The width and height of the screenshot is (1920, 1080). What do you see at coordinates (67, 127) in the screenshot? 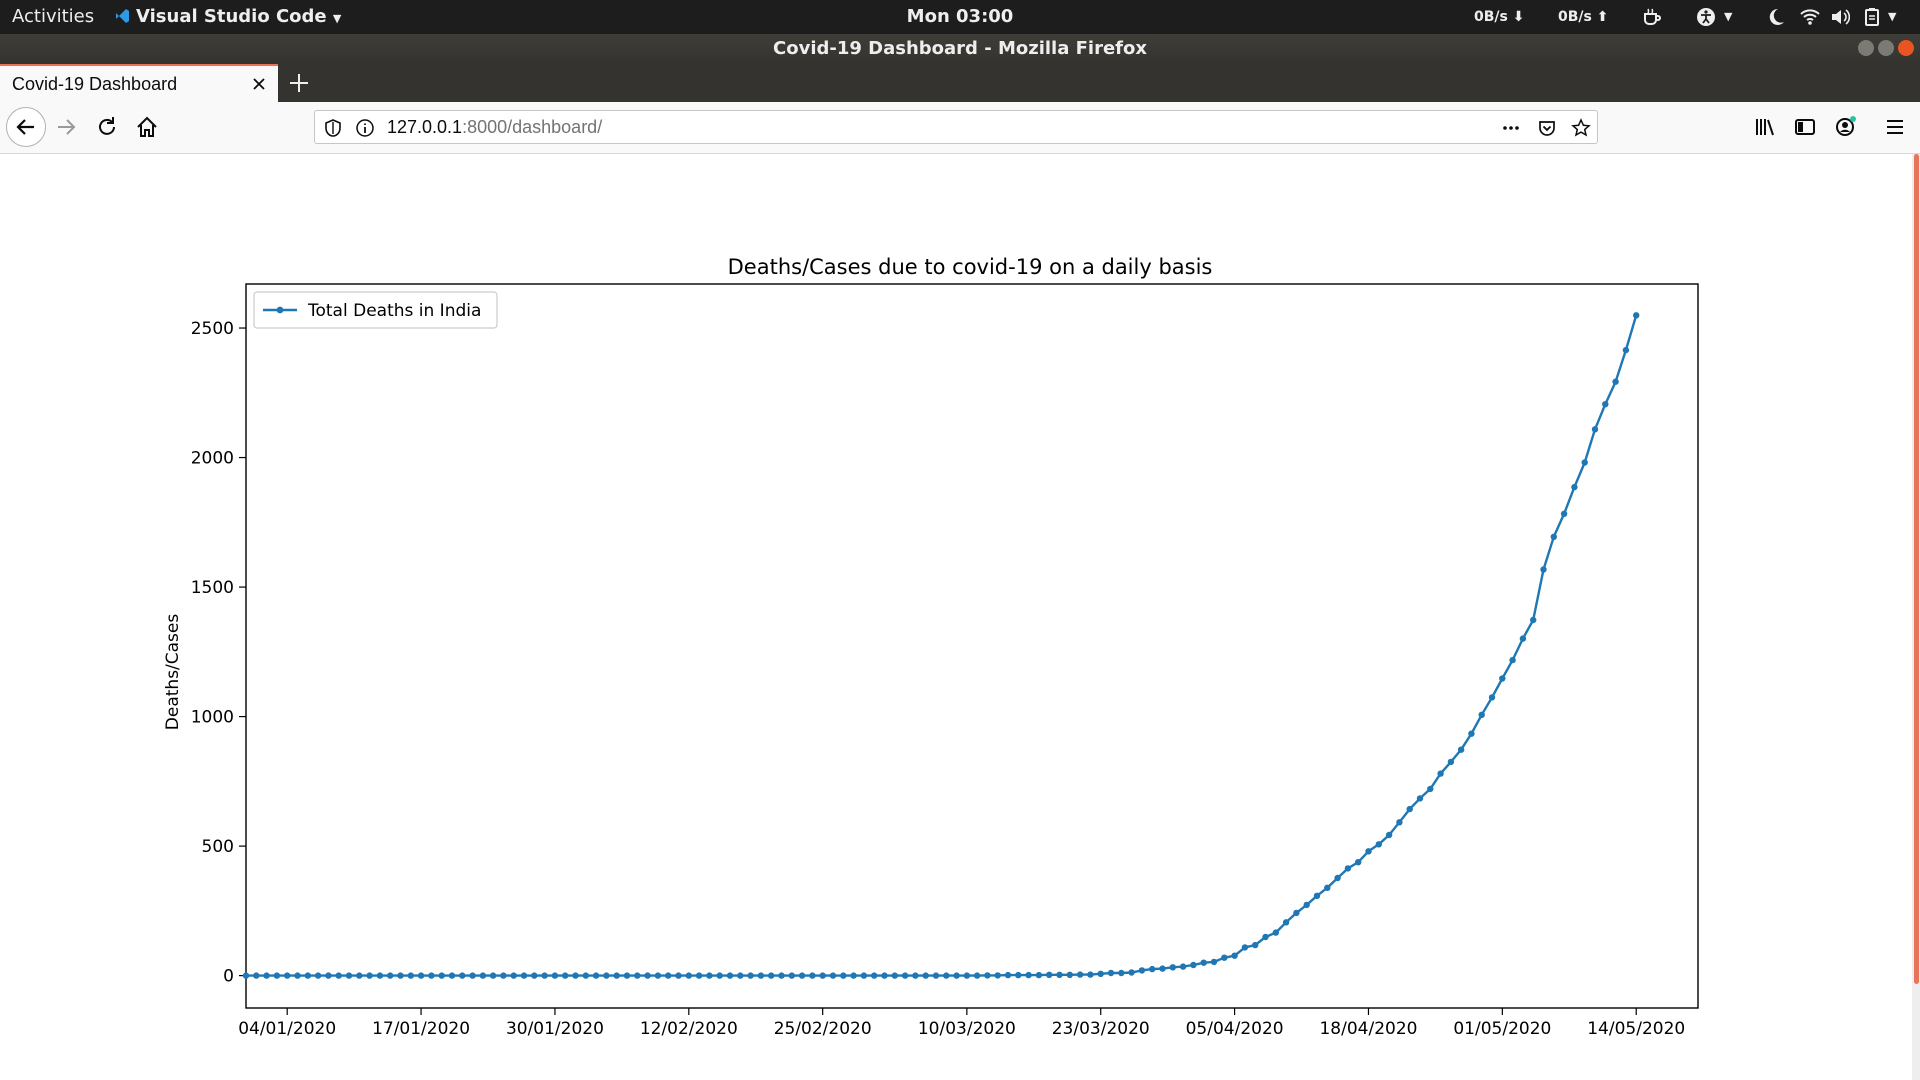
I see `forward-arrow-icon` at bounding box center [67, 127].